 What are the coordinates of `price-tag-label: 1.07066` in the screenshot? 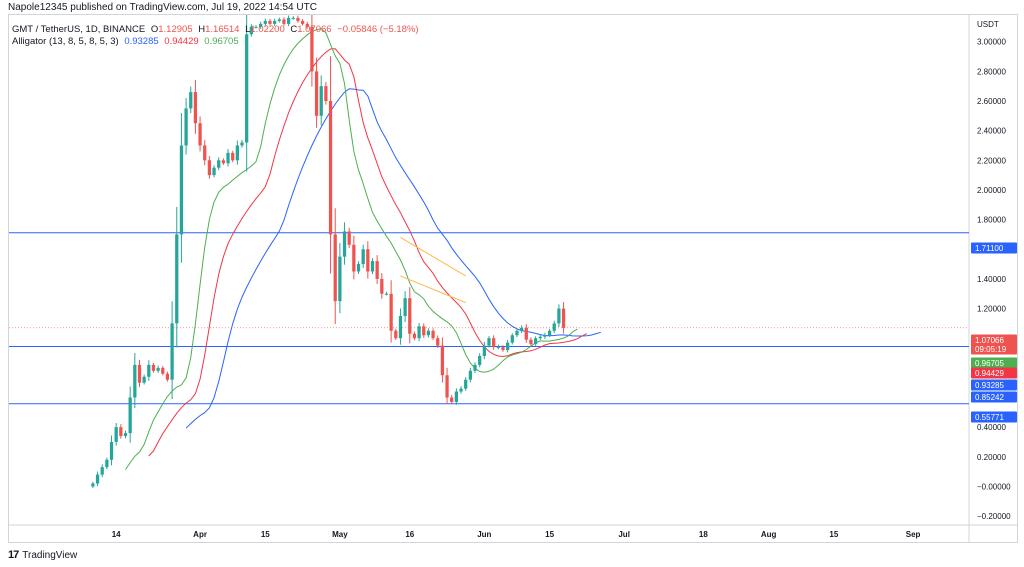 It's located at (989, 340).